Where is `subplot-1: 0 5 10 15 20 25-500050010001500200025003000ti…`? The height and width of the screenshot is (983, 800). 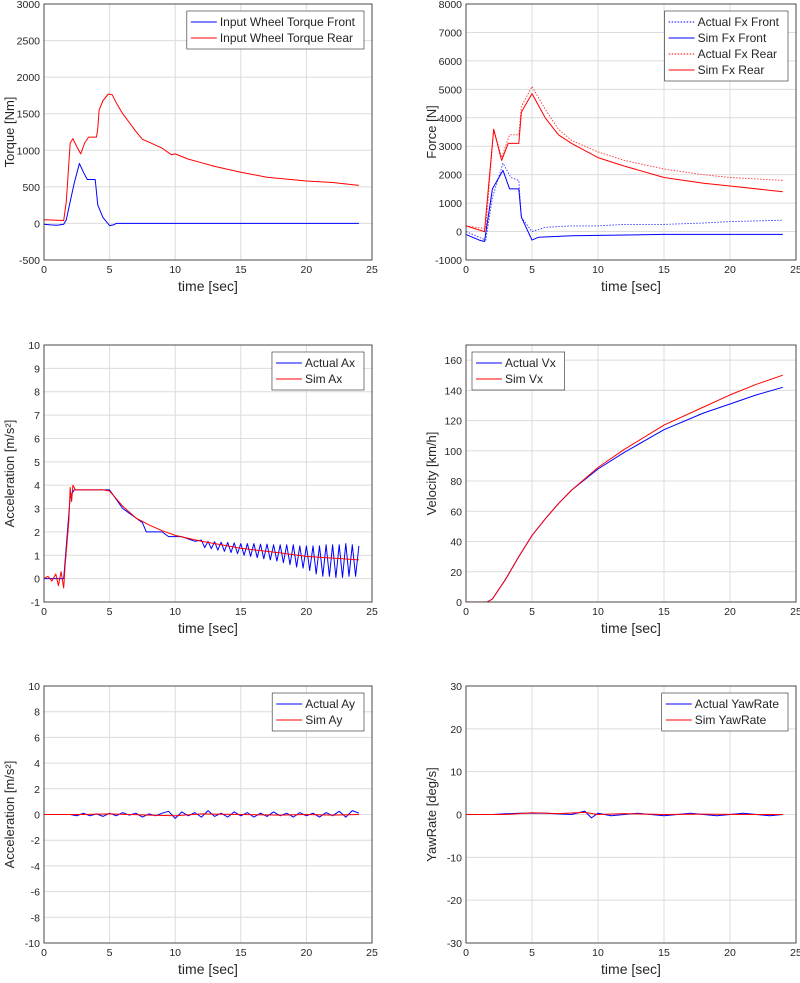 subplot-1: 0 5 10 15 20 25-500050010001500200025003000ti… is located at coordinates (190, 147).